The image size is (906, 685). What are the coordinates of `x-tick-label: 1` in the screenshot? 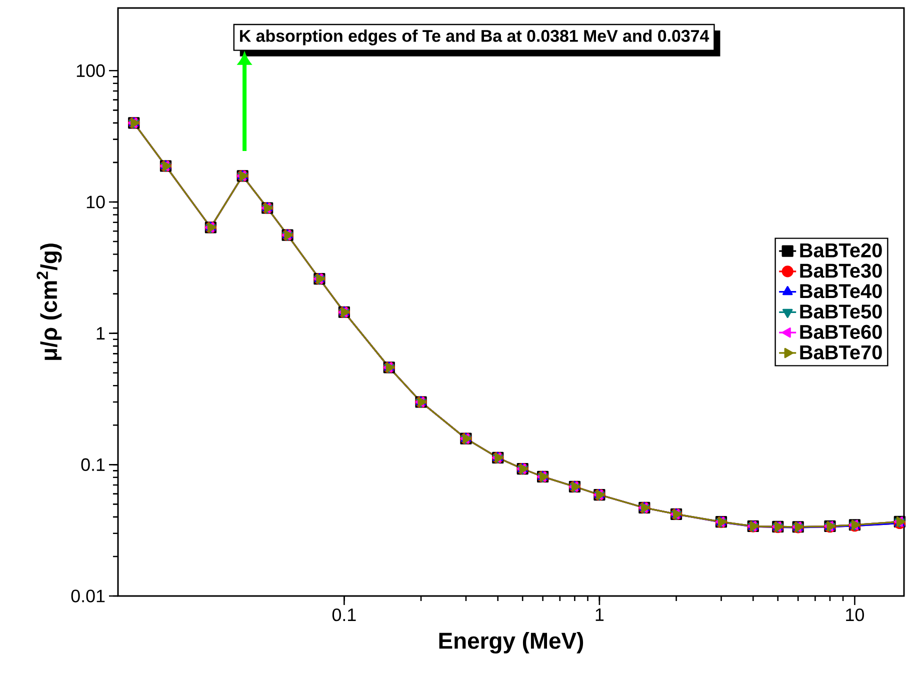 It's located at (600, 614).